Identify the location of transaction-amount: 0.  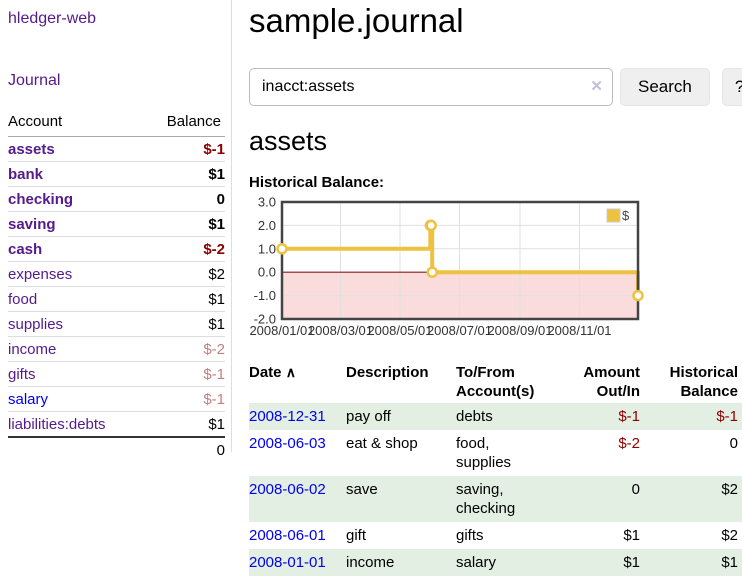
(635, 489).